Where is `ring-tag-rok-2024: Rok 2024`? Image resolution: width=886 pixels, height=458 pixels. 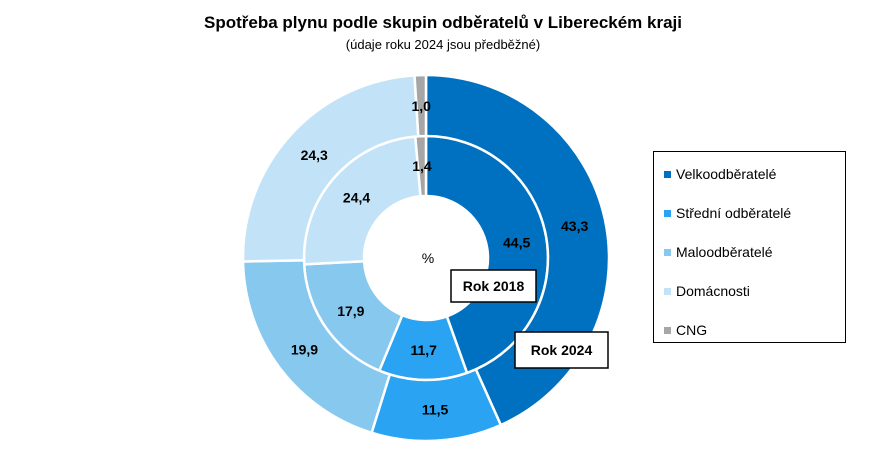
ring-tag-rok-2024: Rok 2024 is located at coordinates (561, 350).